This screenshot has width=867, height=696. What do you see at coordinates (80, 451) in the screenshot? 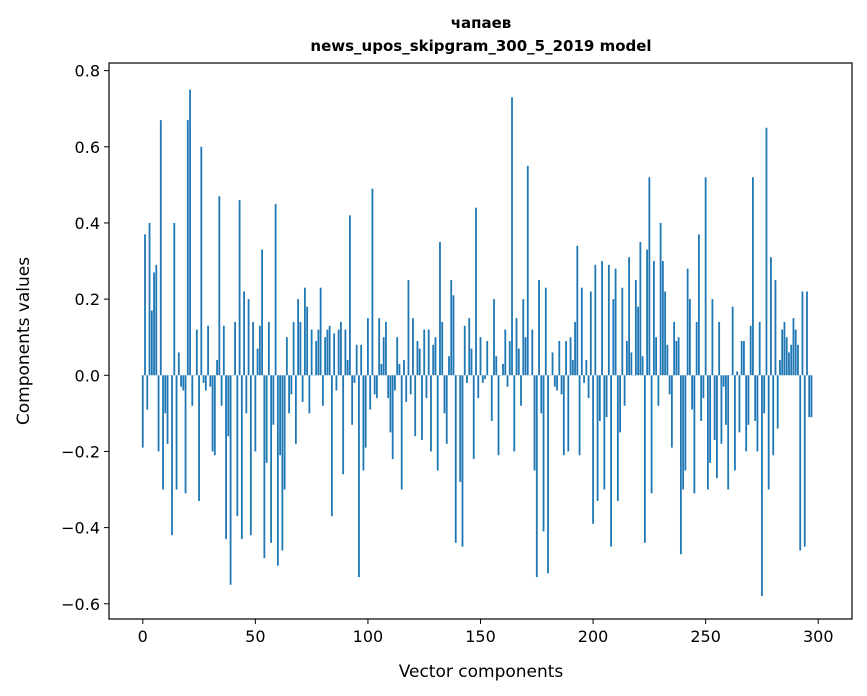
I see `y-tick-label: −0.2` at bounding box center [80, 451].